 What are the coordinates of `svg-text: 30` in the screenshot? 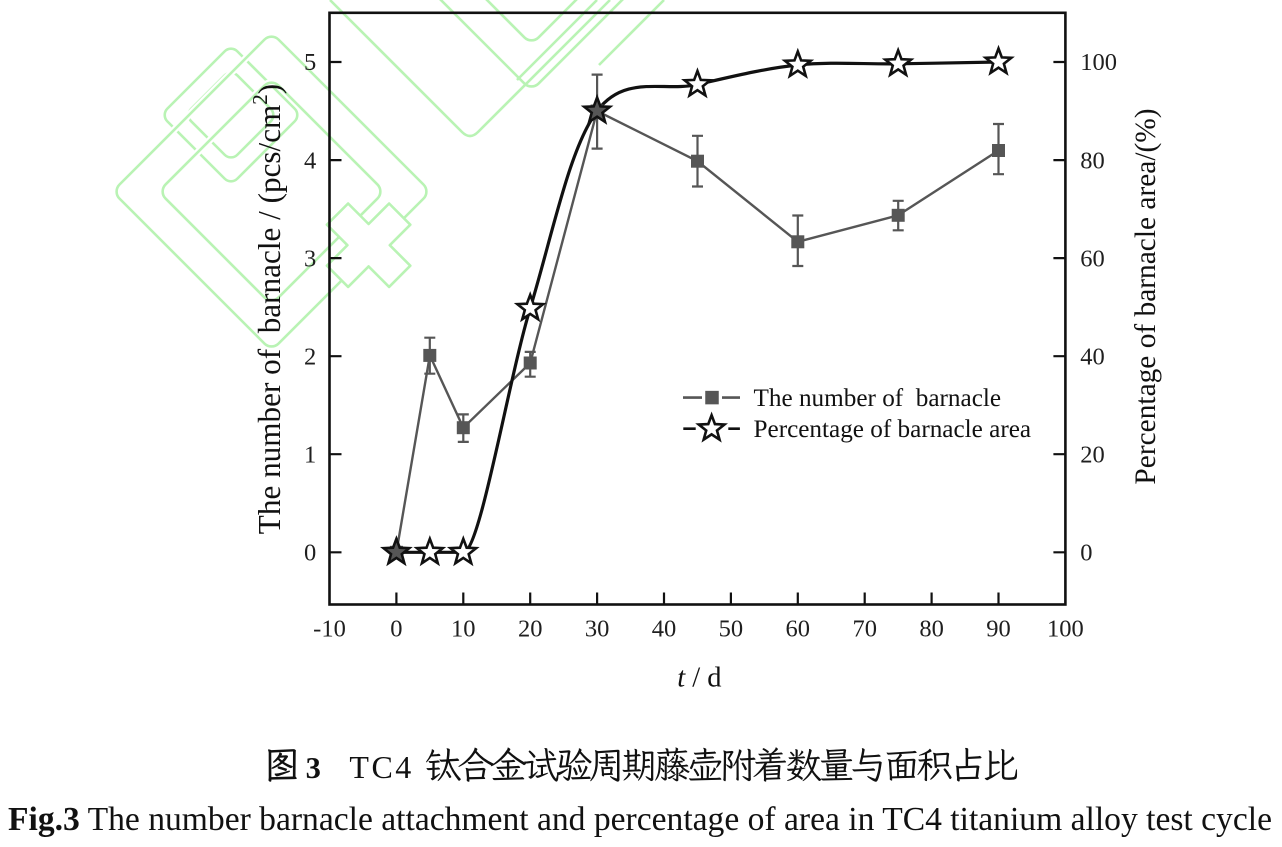 It's located at (597, 629).